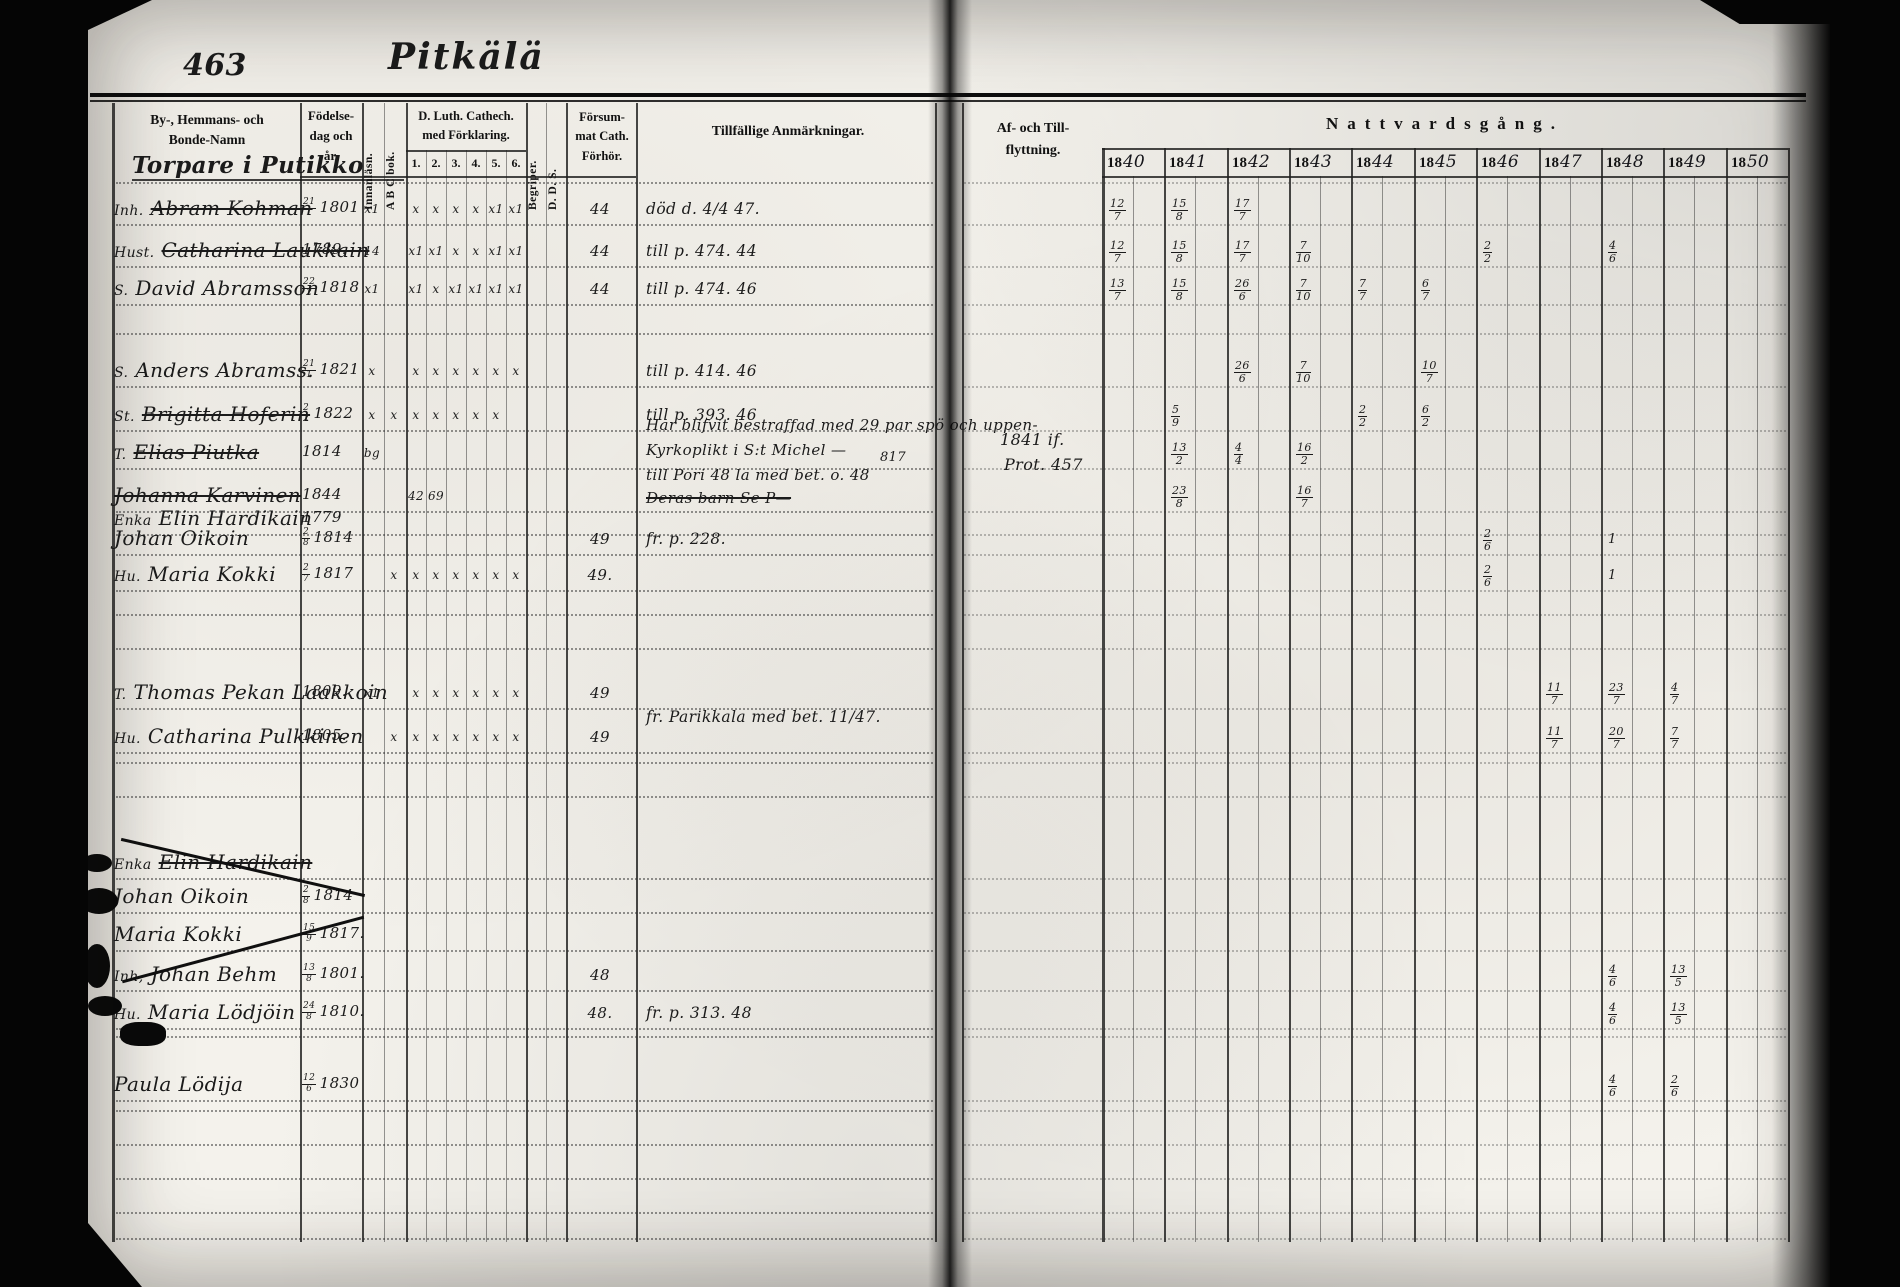 This screenshot has width=1900, height=1287. I want to click on name-cell: S. David Abramsson, so click(216, 288).